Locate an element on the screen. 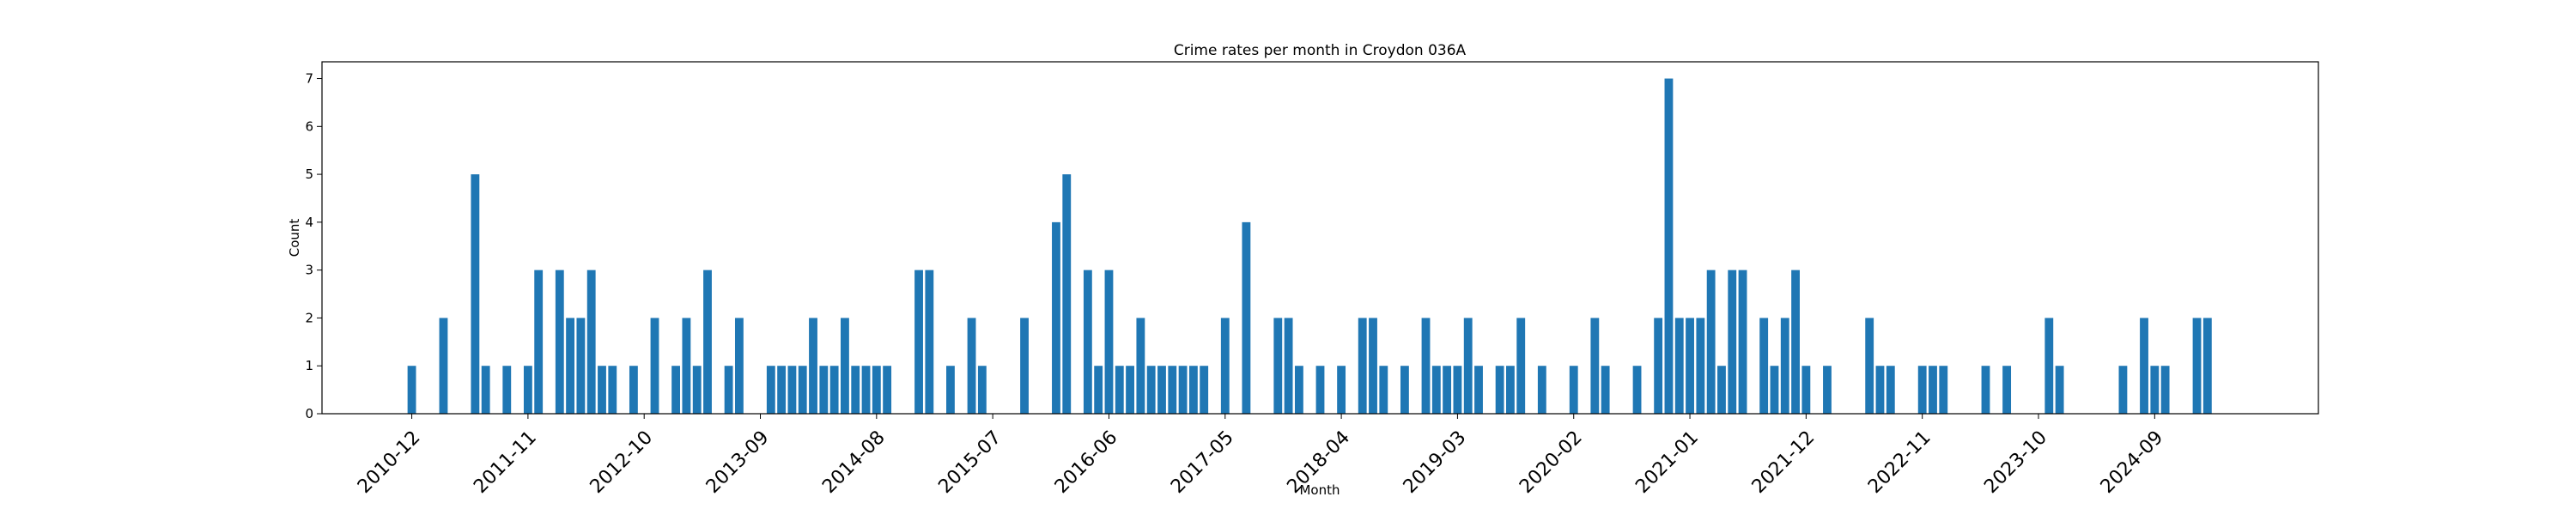 The height and width of the screenshot is (515, 2576). y-tick-label: 6 is located at coordinates (309, 126).